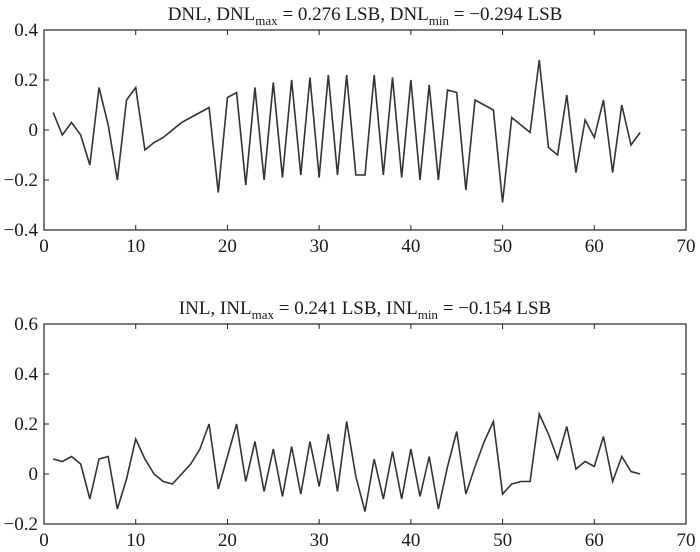 The image size is (700, 552). Describe the element at coordinates (410, 246) in the screenshot. I see `dnl-x-tick-label: 40` at that location.